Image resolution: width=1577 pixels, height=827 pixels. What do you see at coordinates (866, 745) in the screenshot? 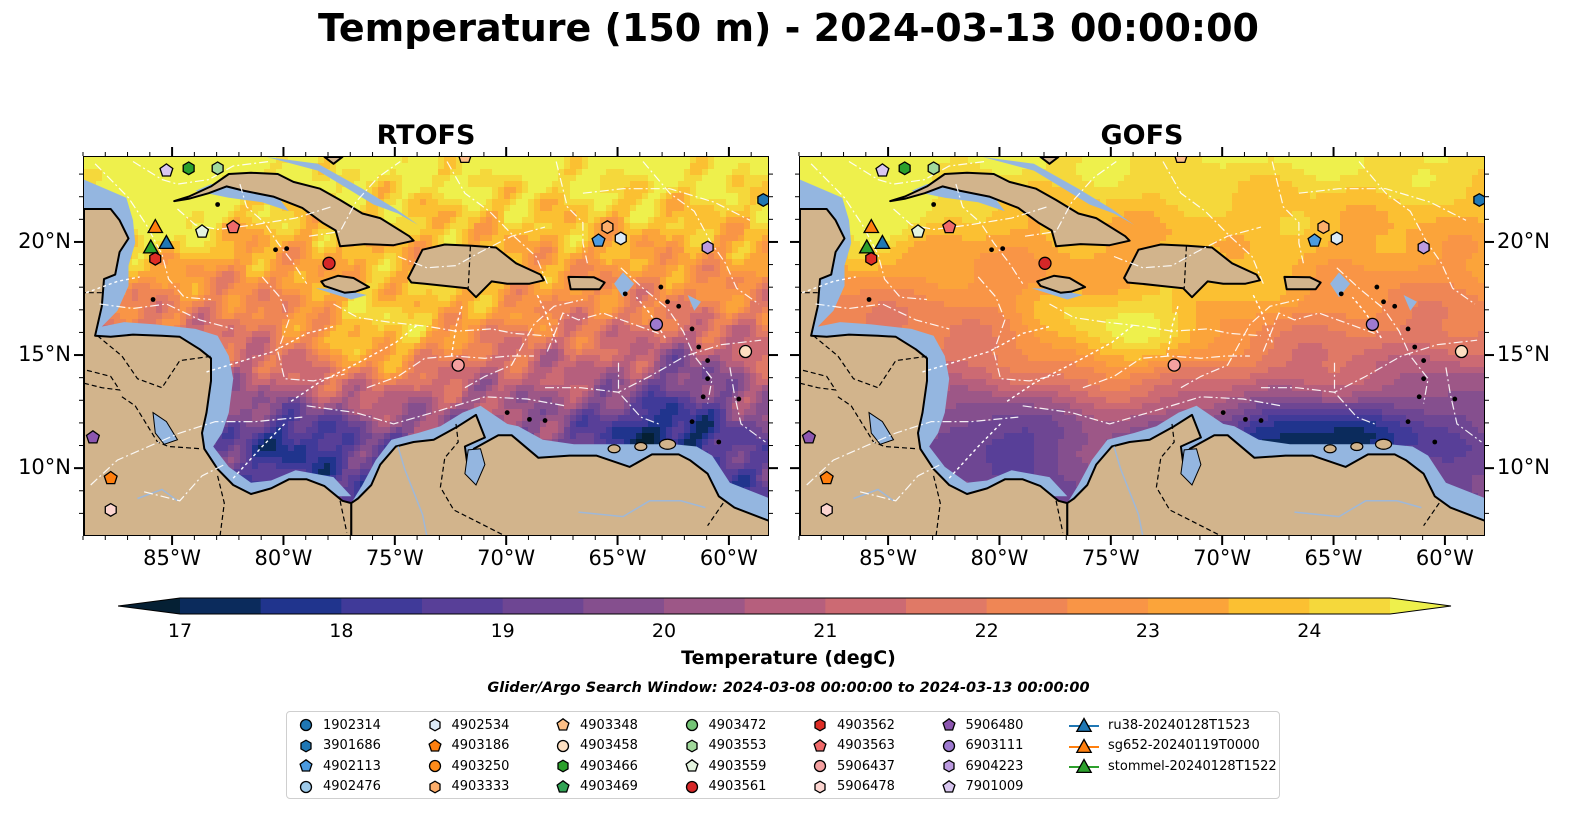
I see `legend-label: 4903563` at bounding box center [866, 745].